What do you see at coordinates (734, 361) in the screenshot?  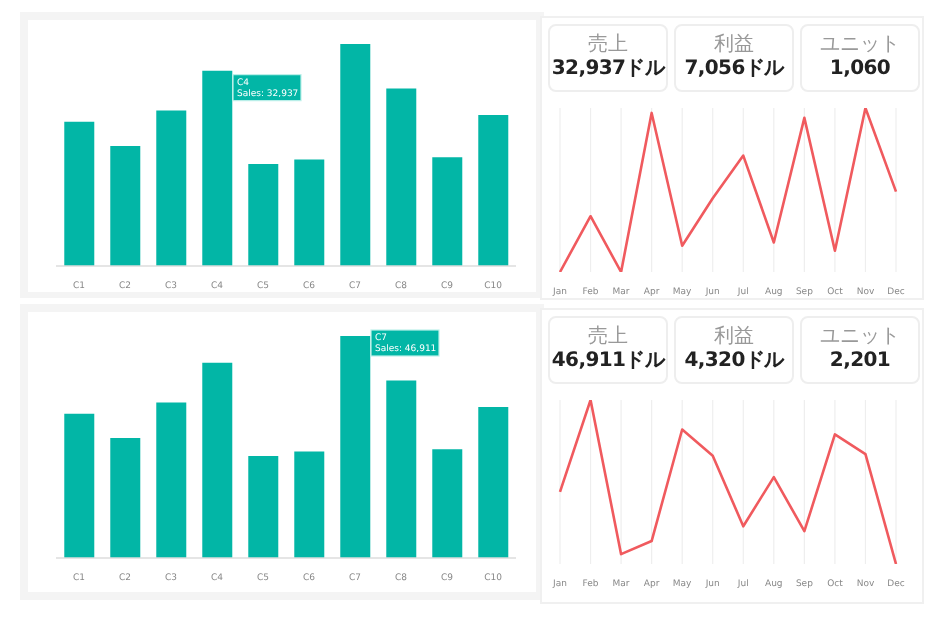 I see `data-label: 4,320ドル` at bounding box center [734, 361].